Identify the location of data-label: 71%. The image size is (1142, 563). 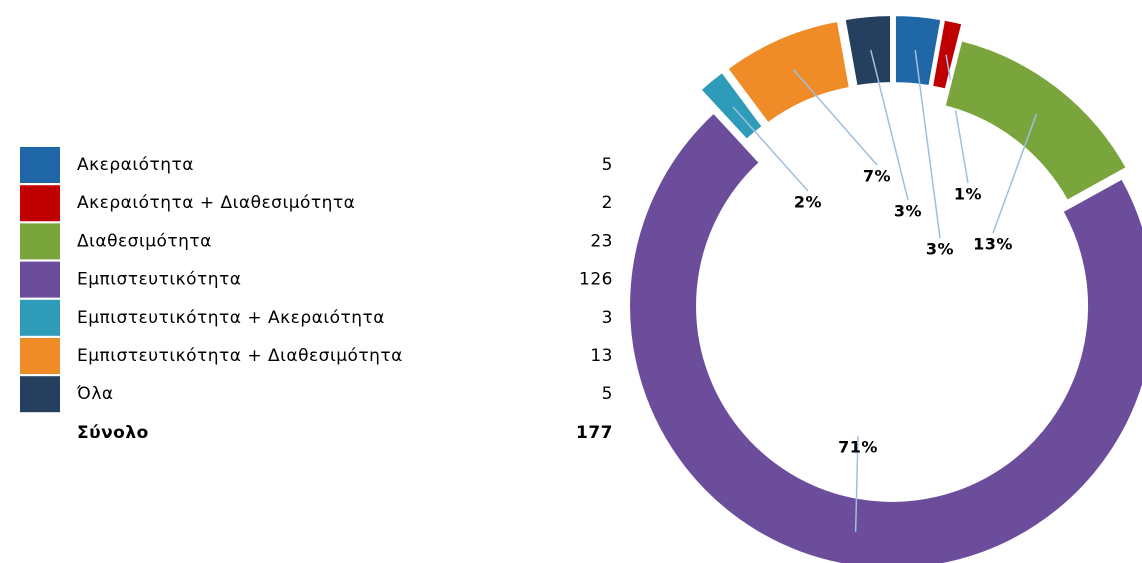
(858, 447).